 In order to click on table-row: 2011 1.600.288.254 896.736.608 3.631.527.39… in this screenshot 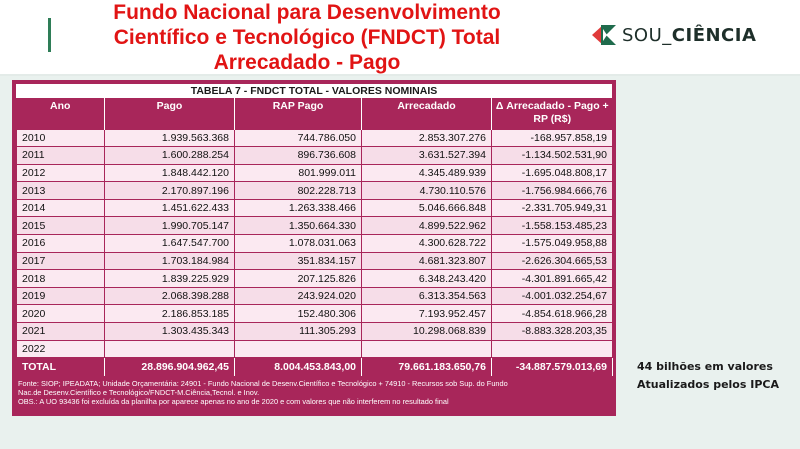, I will do `click(314, 155)`.